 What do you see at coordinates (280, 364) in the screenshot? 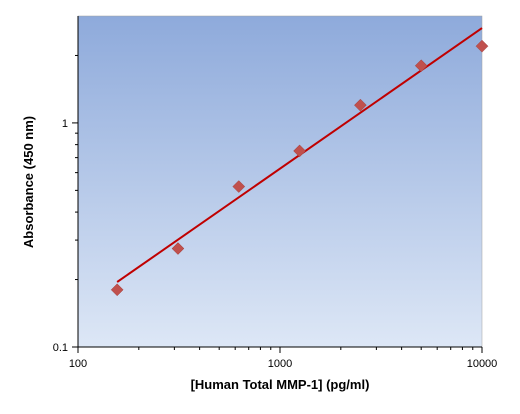
I see `x-tick-label: 1000` at bounding box center [280, 364].